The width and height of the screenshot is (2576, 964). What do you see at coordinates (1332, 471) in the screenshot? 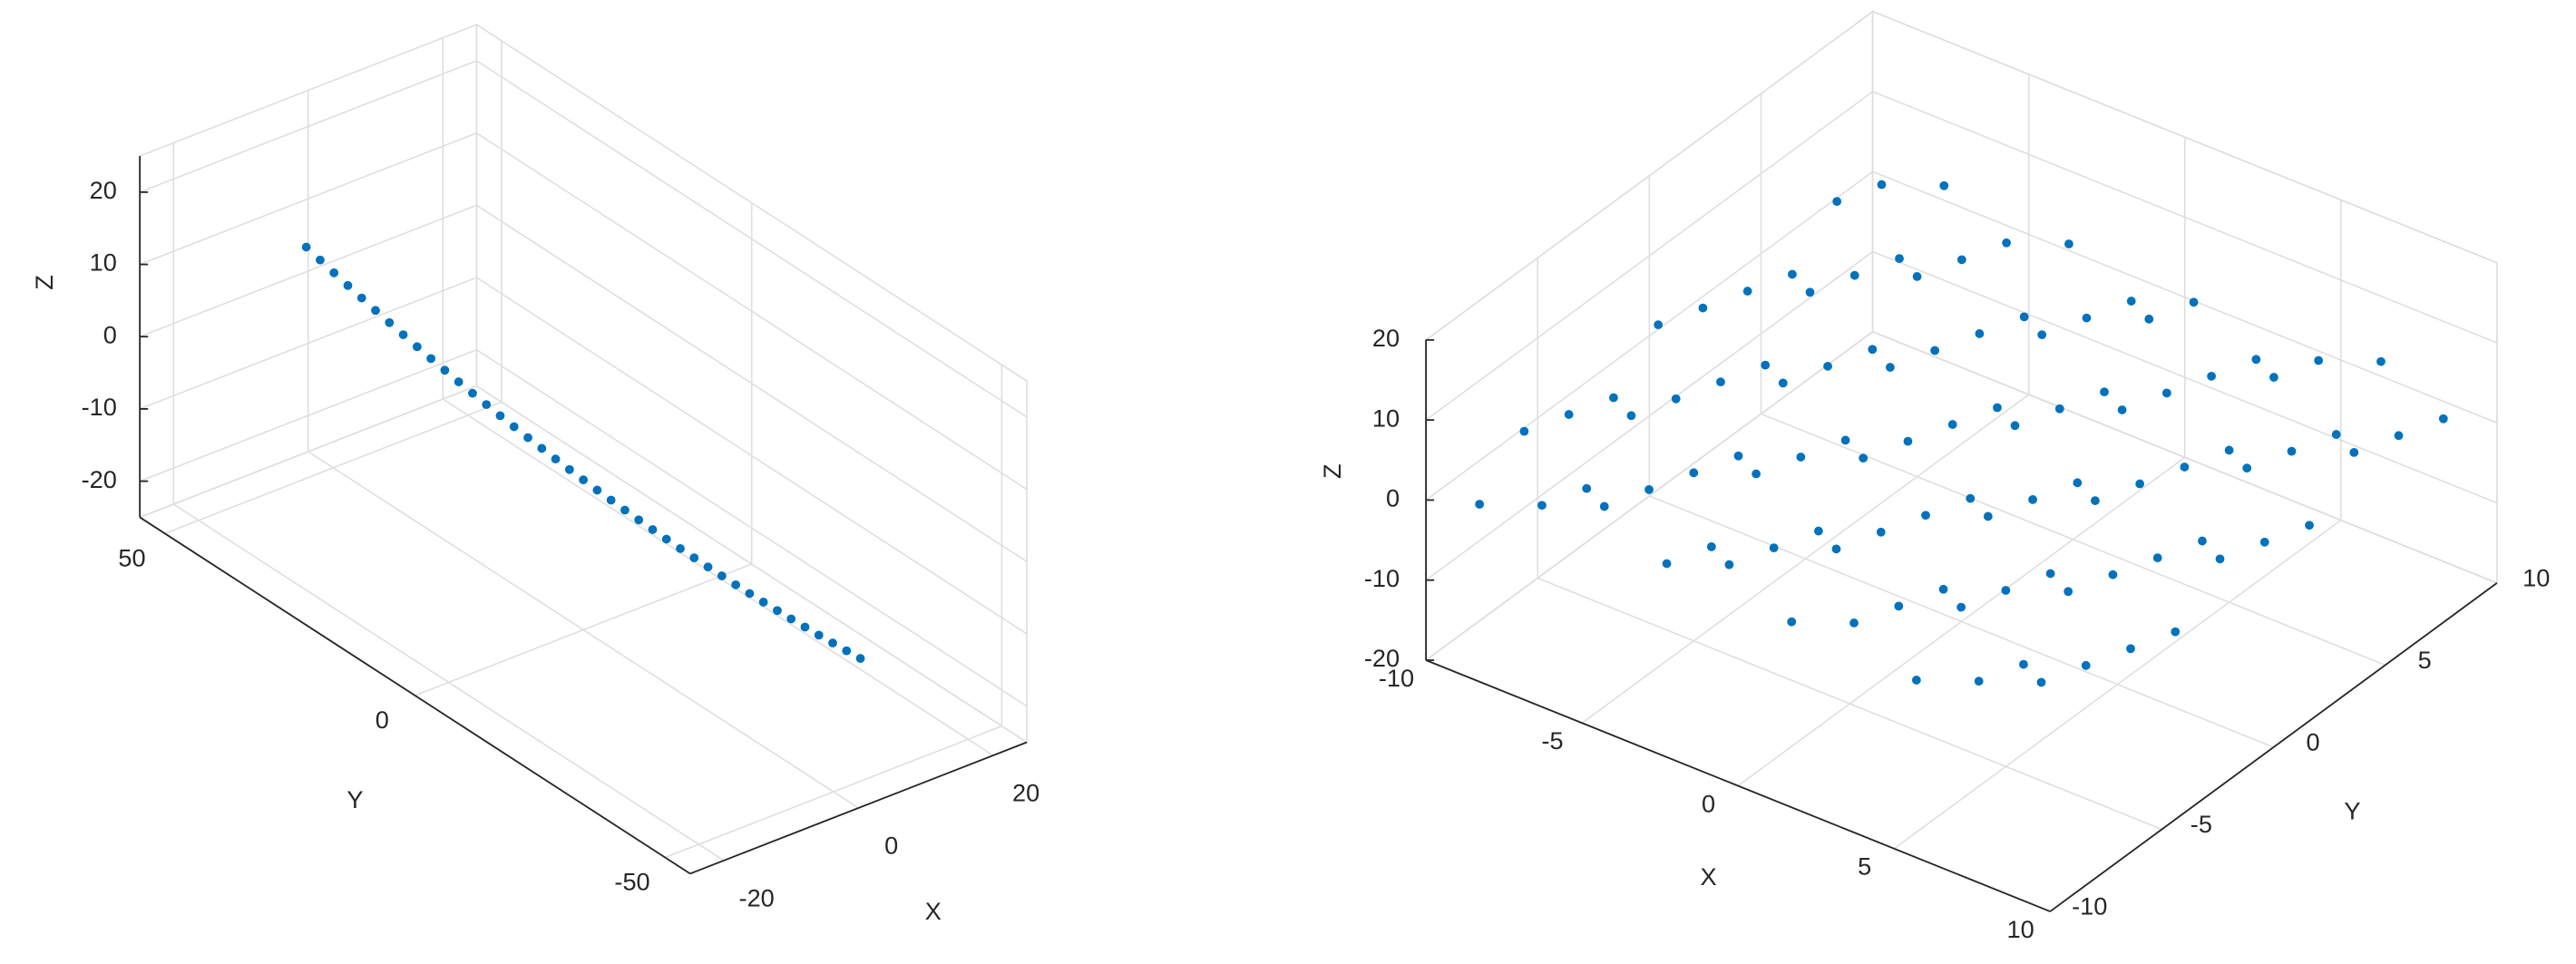
I see `z-axis-title: Z` at bounding box center [1332, 471].